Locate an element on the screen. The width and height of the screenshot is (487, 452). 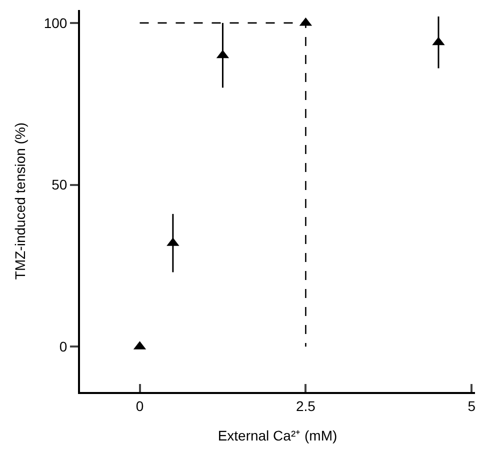
y-axis-title: TMZ-induced tension (%) is located at coordinates (20, 201).